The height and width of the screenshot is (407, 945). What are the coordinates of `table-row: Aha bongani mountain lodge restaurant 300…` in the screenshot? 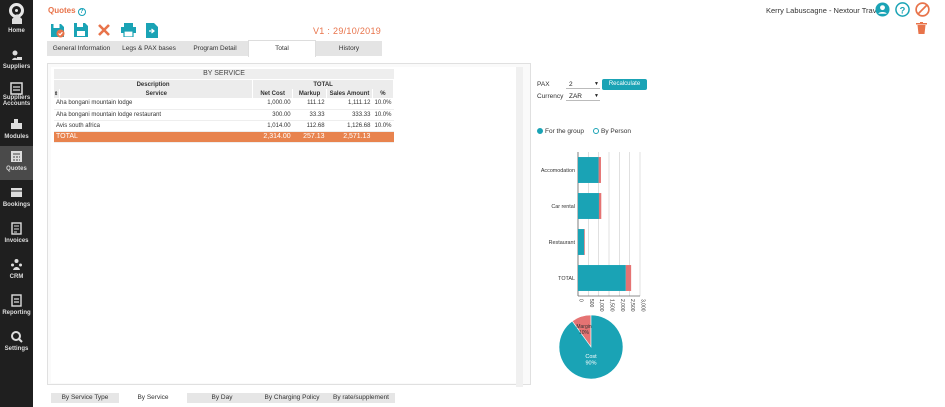 It's located at (224, 115).